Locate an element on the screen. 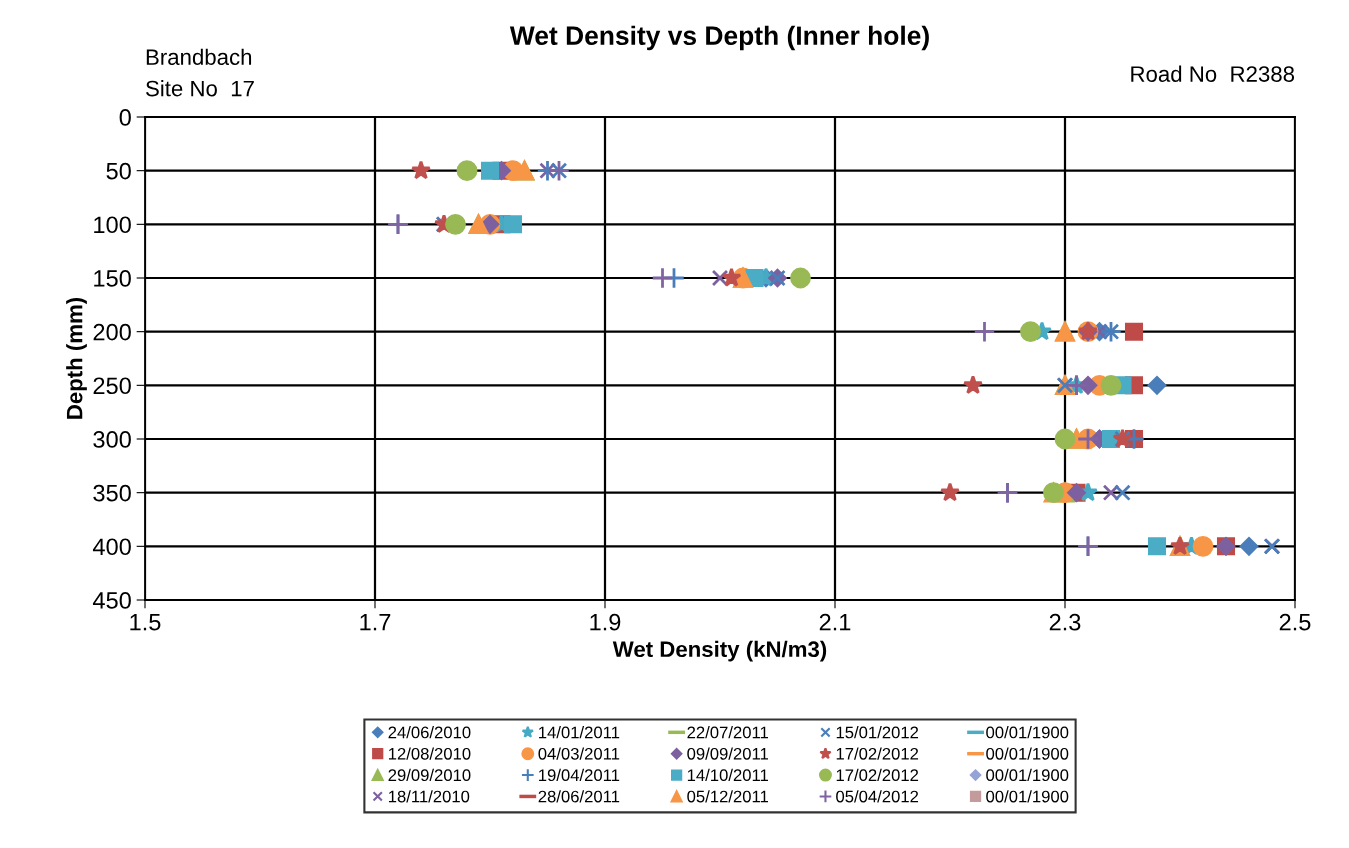 This screenshot has width=1349, height=848. legend-label: 28/06/2011 is located at coordinates (579, 796).